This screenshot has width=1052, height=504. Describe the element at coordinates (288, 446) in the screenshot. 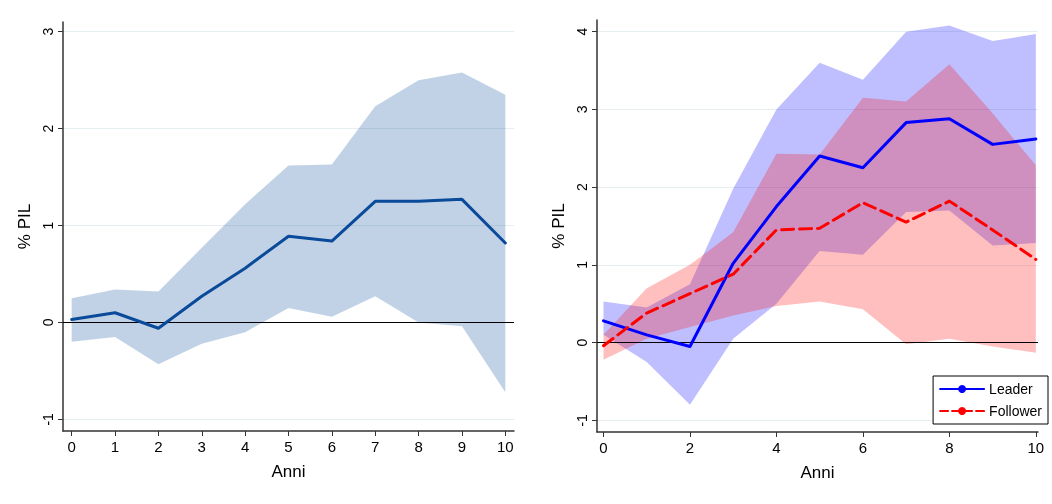

I see `x-tick-label: 5` at that location.